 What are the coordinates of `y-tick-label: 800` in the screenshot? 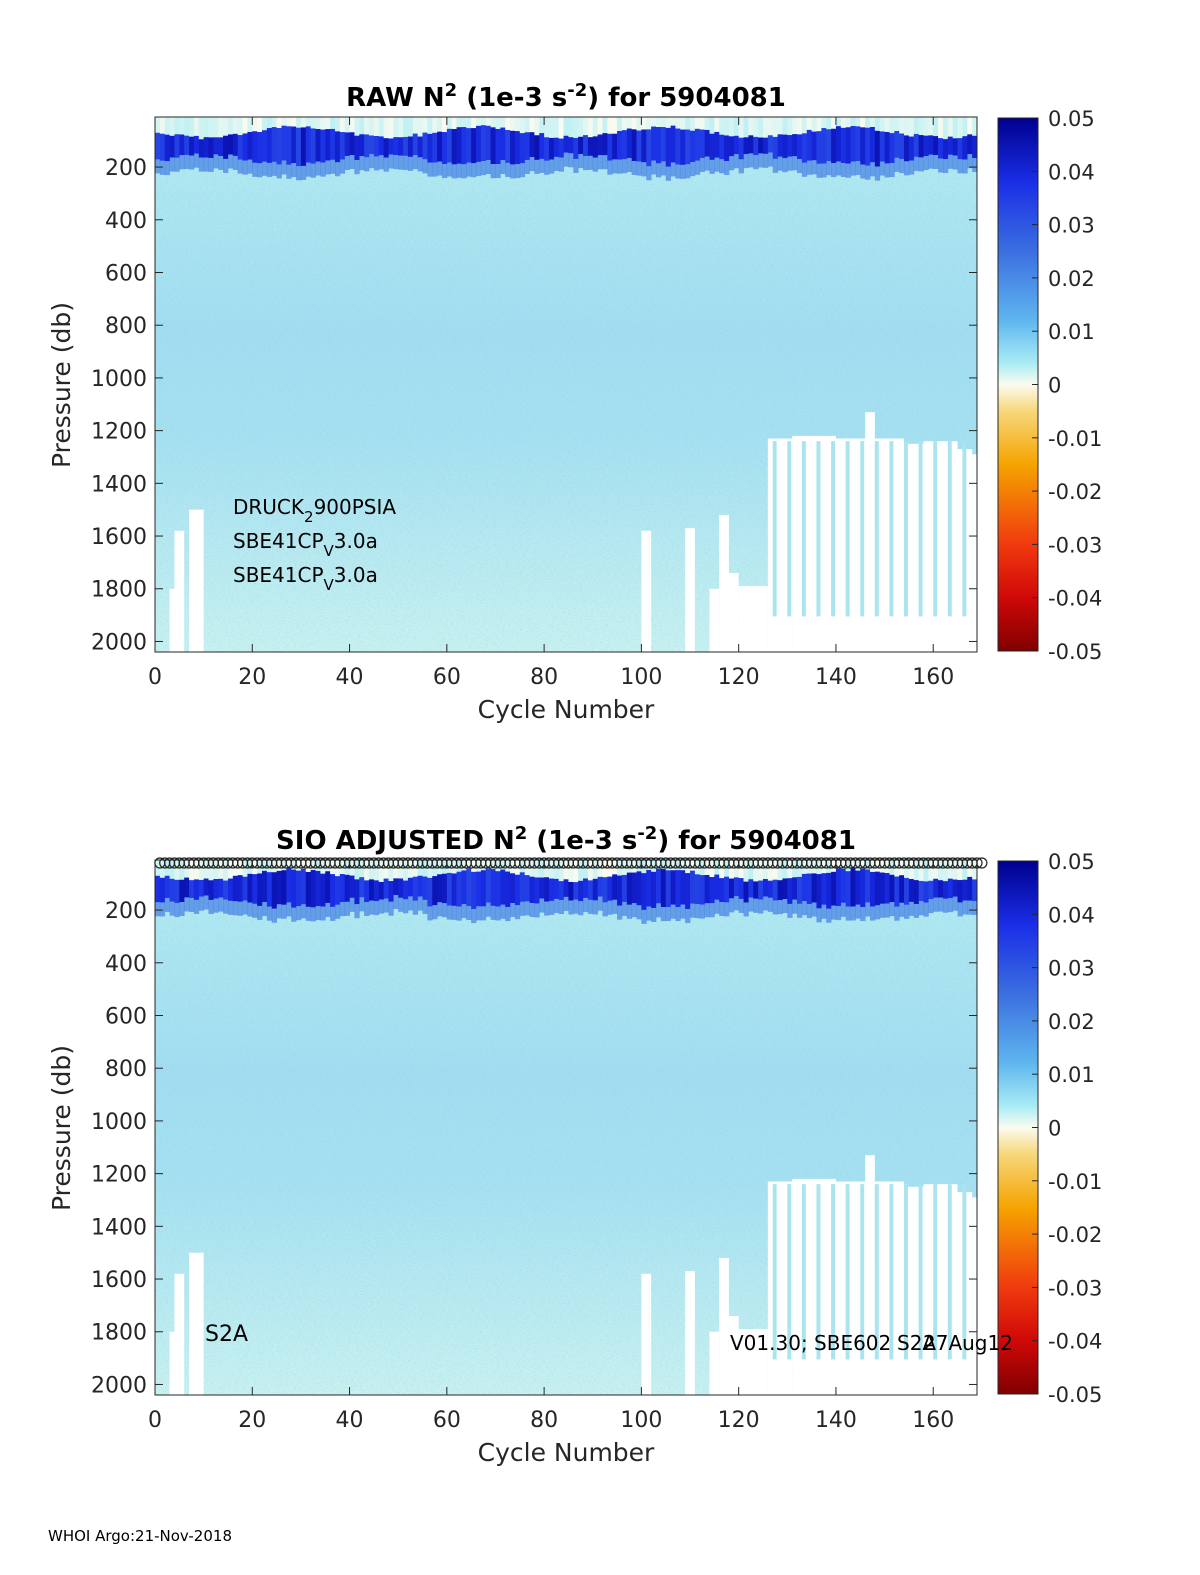 It's located at (126, 1069).